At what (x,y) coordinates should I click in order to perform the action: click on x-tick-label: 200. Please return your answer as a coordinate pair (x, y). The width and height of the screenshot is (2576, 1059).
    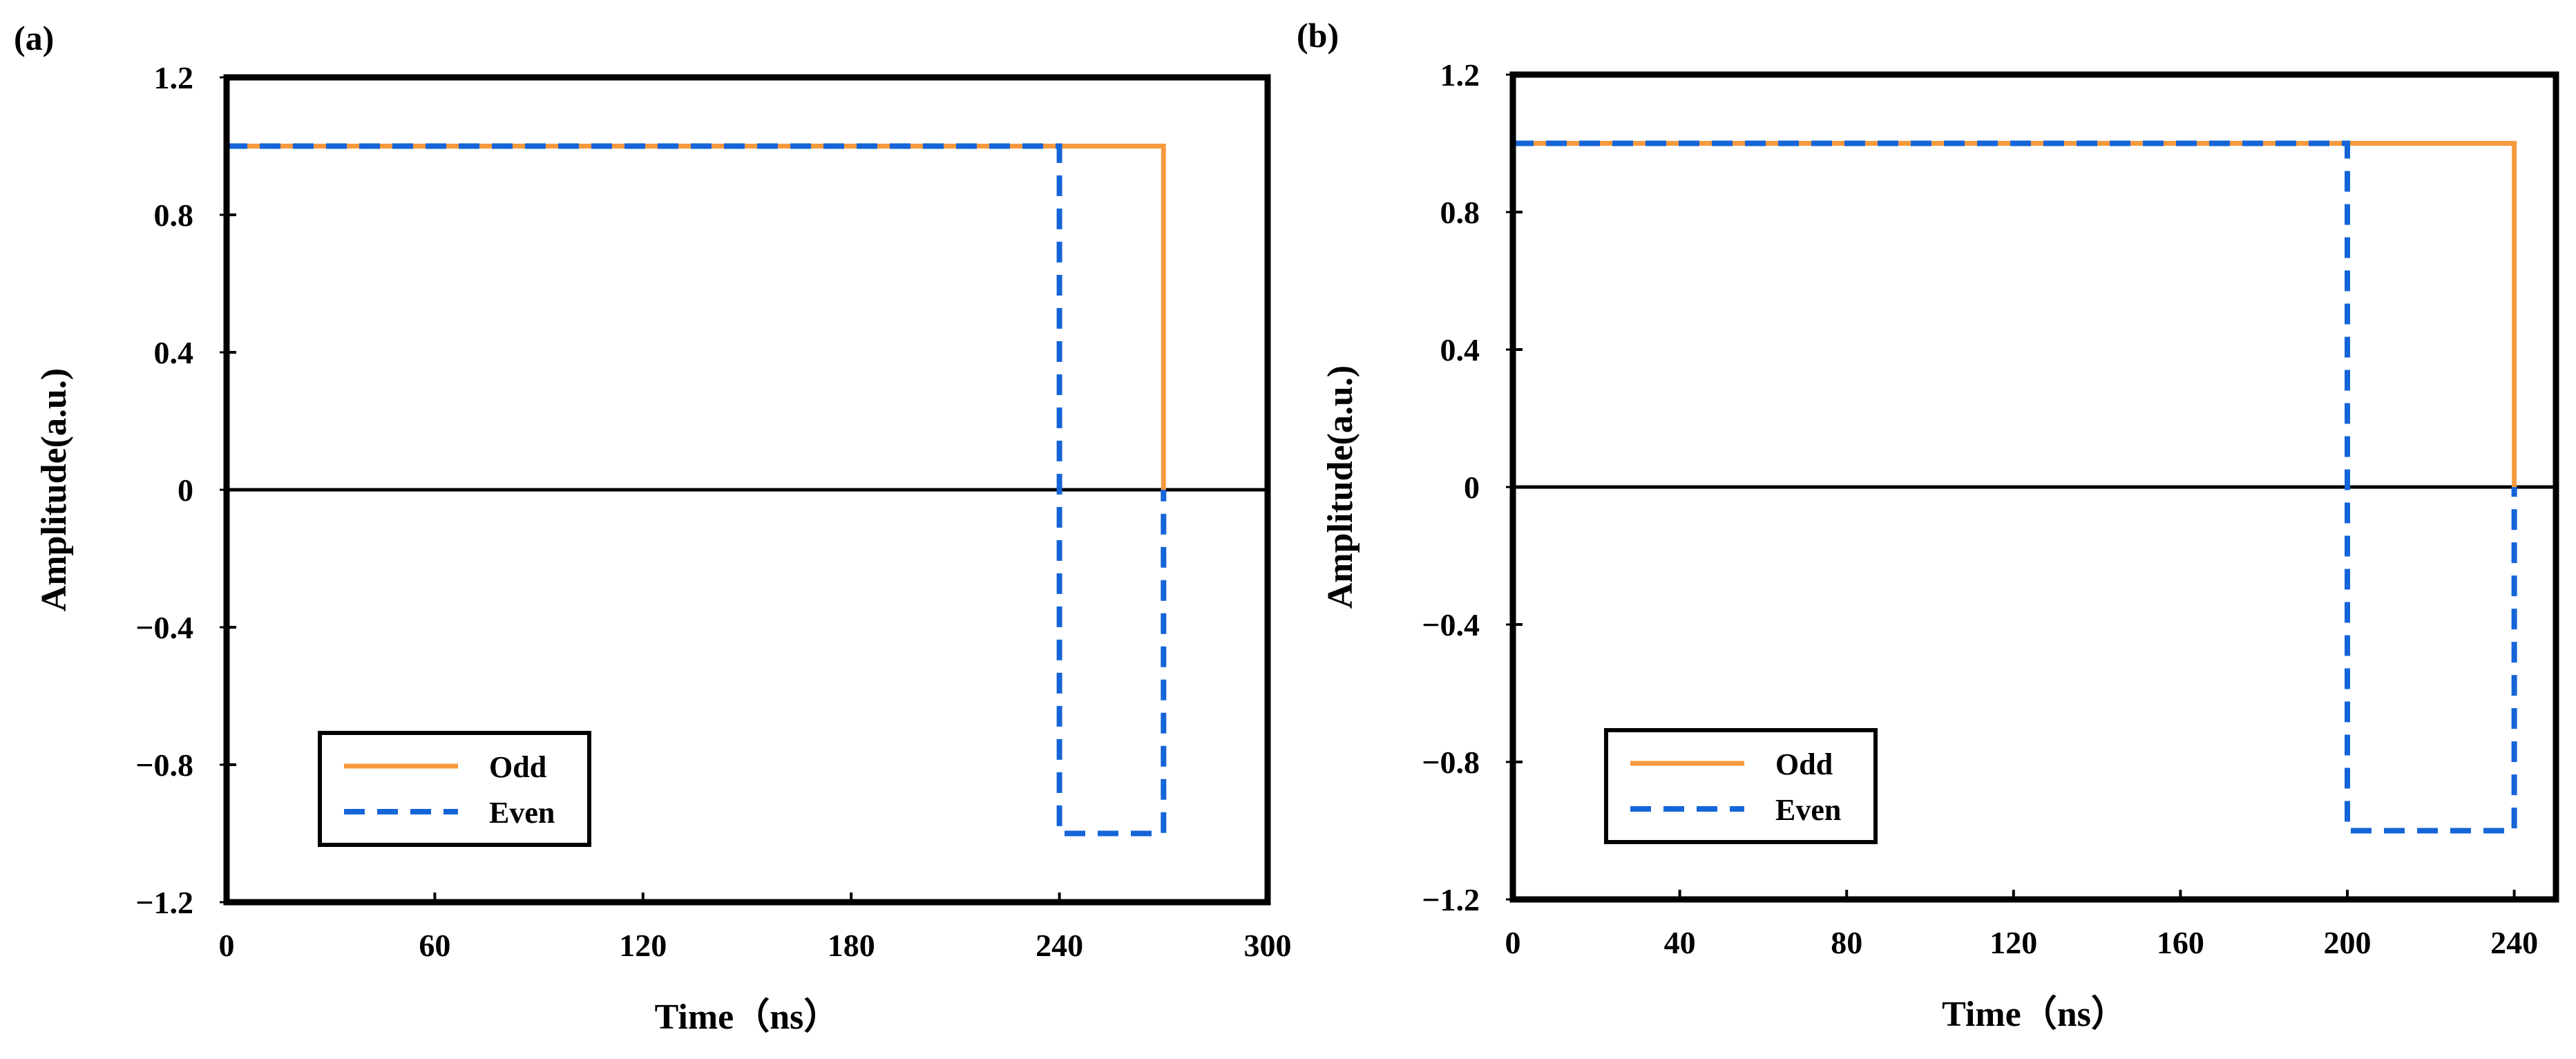
    Looking at the image, I should click on (2348, 942).